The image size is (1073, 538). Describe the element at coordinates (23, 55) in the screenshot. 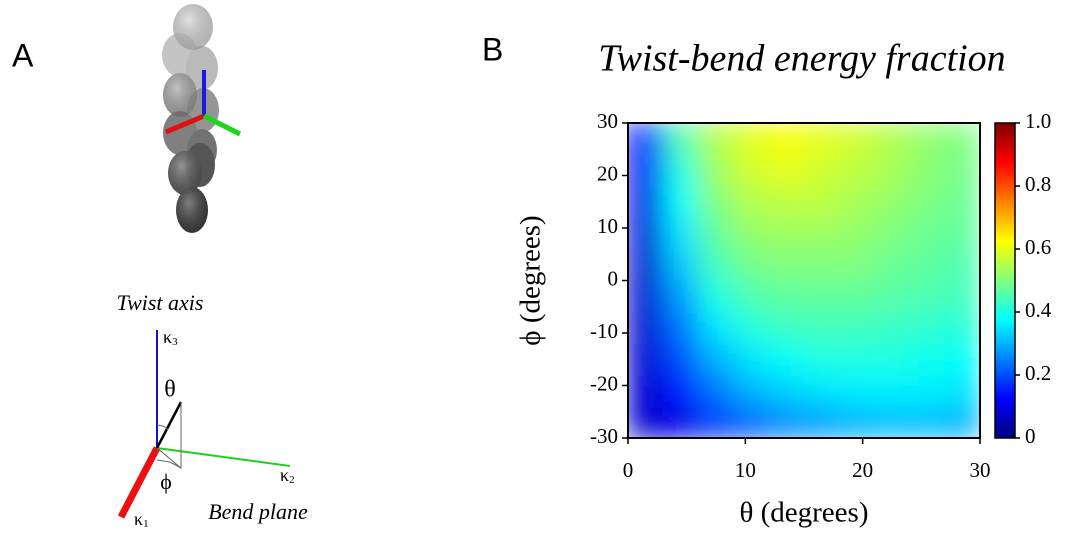

I see `panel-label: A` at that location.